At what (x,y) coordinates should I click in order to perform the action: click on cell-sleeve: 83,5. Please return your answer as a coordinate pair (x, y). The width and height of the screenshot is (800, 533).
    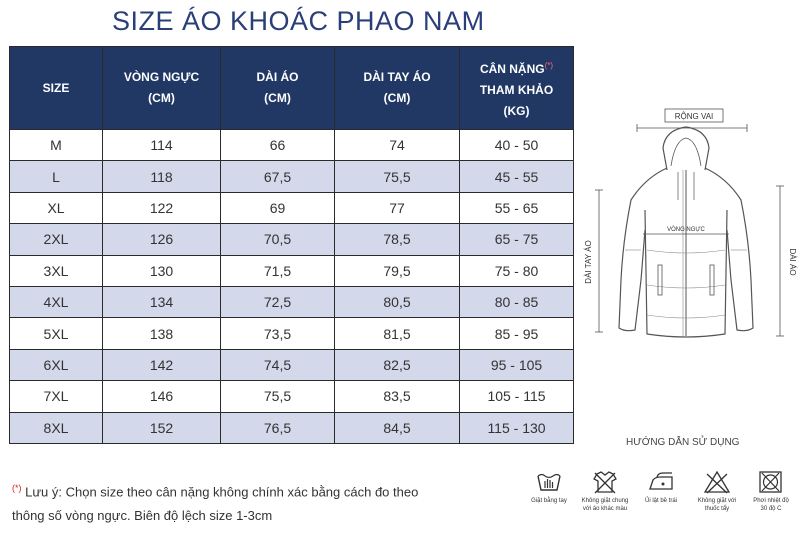
    Looking at the image, I should click on (397, 396).